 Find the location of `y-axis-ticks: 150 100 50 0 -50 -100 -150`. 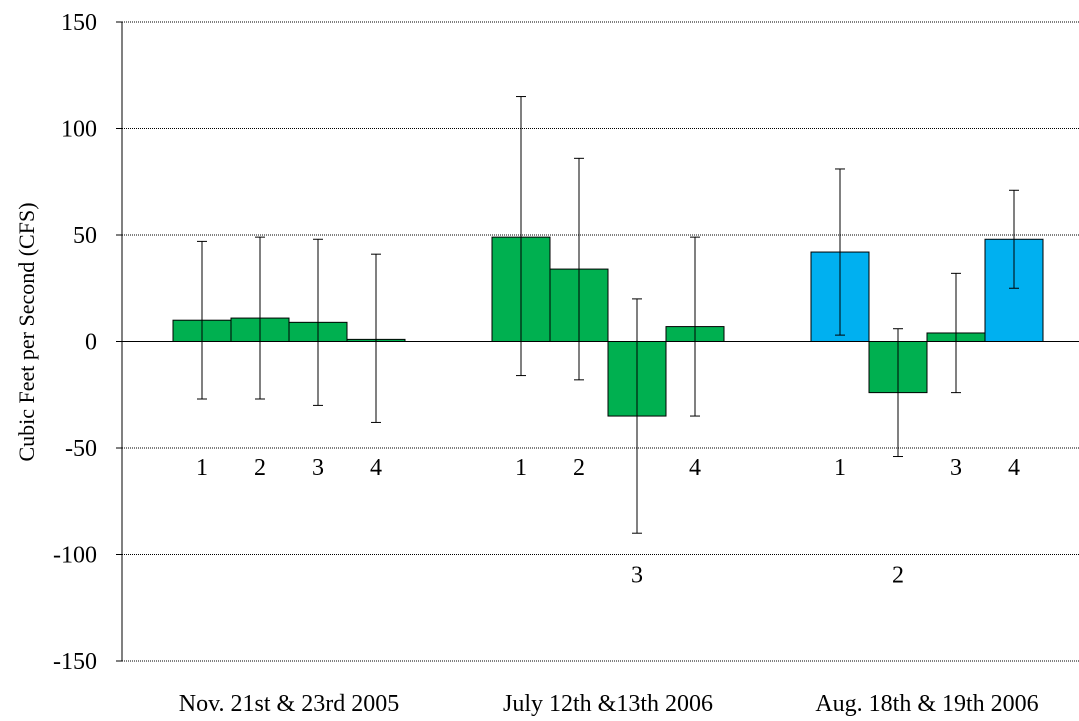

y-axis-ticks: 150 100 50 0 -50 -100 -150 is located at coordinates (87, 342).